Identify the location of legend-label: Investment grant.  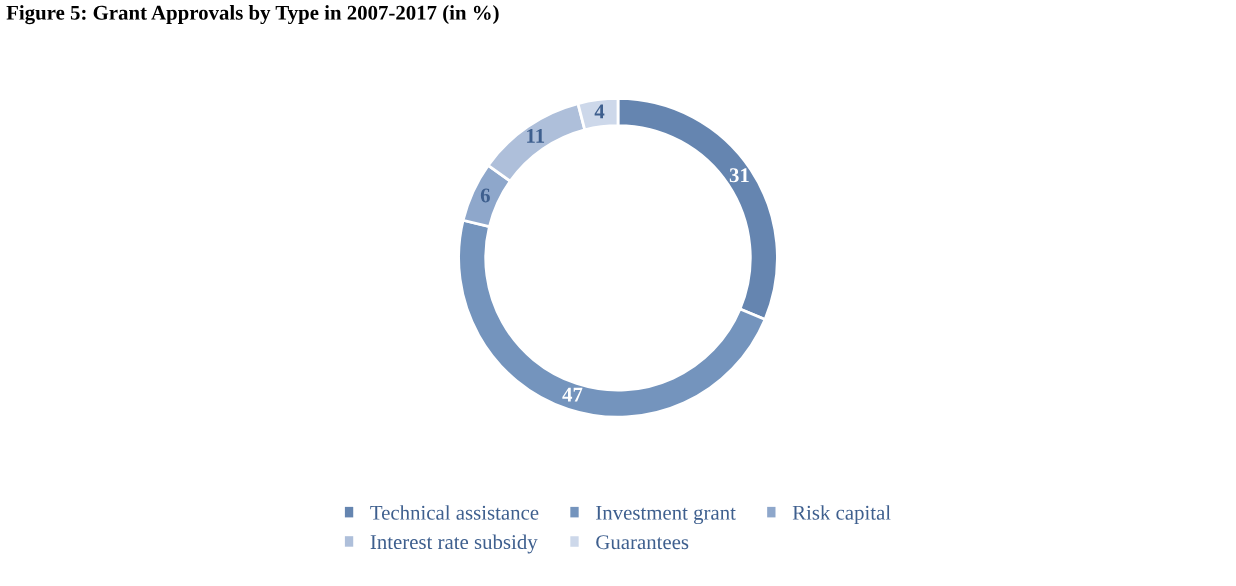
(666, 515).